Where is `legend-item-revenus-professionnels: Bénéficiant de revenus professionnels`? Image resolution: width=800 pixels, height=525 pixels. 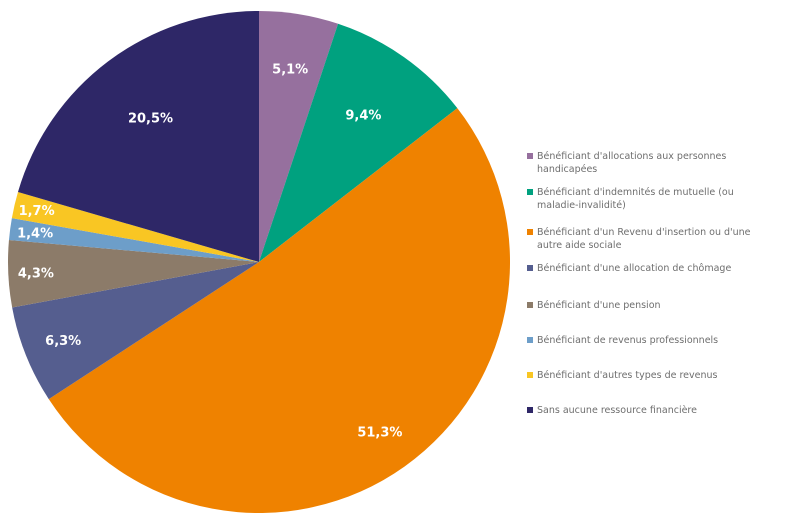
legend-item-revenus-professionnels: Bénéficiant de revenus professionnels is located at coordinates (652, 340).